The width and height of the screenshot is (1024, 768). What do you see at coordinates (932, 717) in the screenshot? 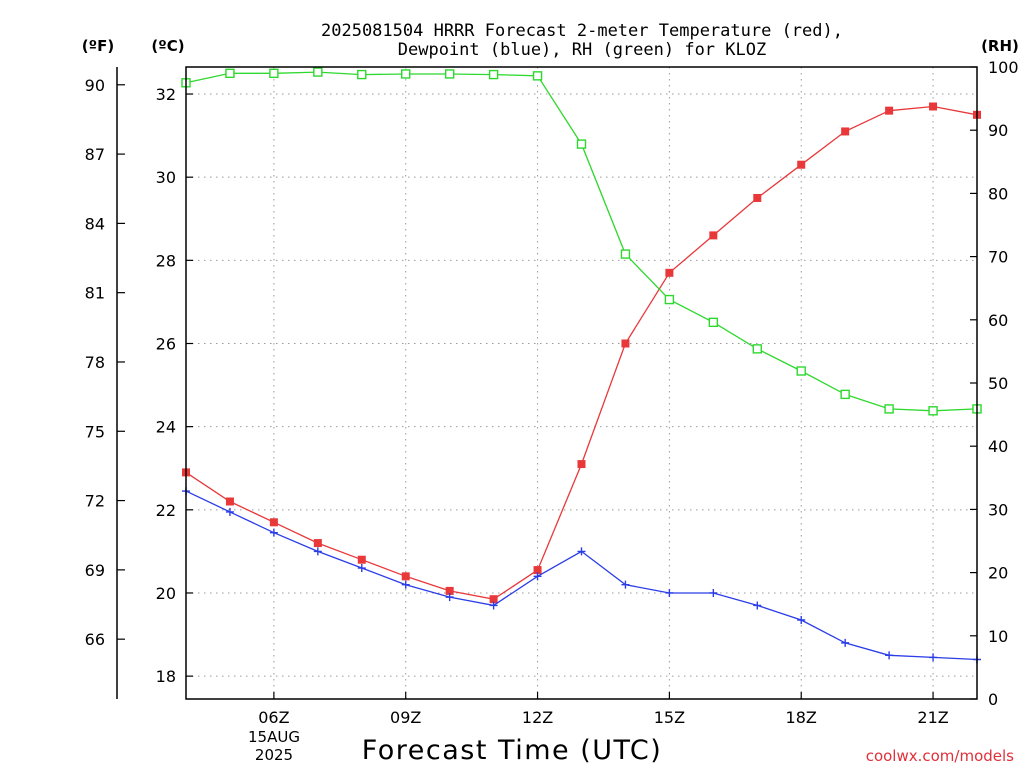
I see `x-tick-label: 21Z` at bounding box center [932, 717].